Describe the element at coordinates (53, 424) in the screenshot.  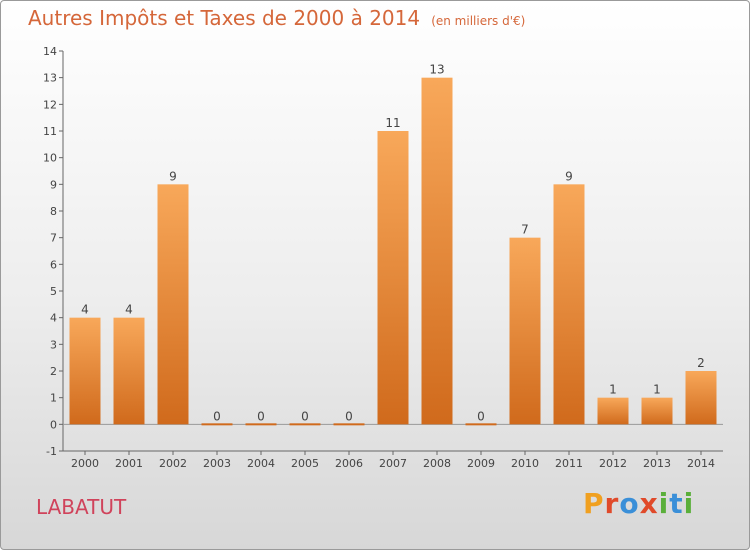
I see `y-tick-label: 0` at that location.